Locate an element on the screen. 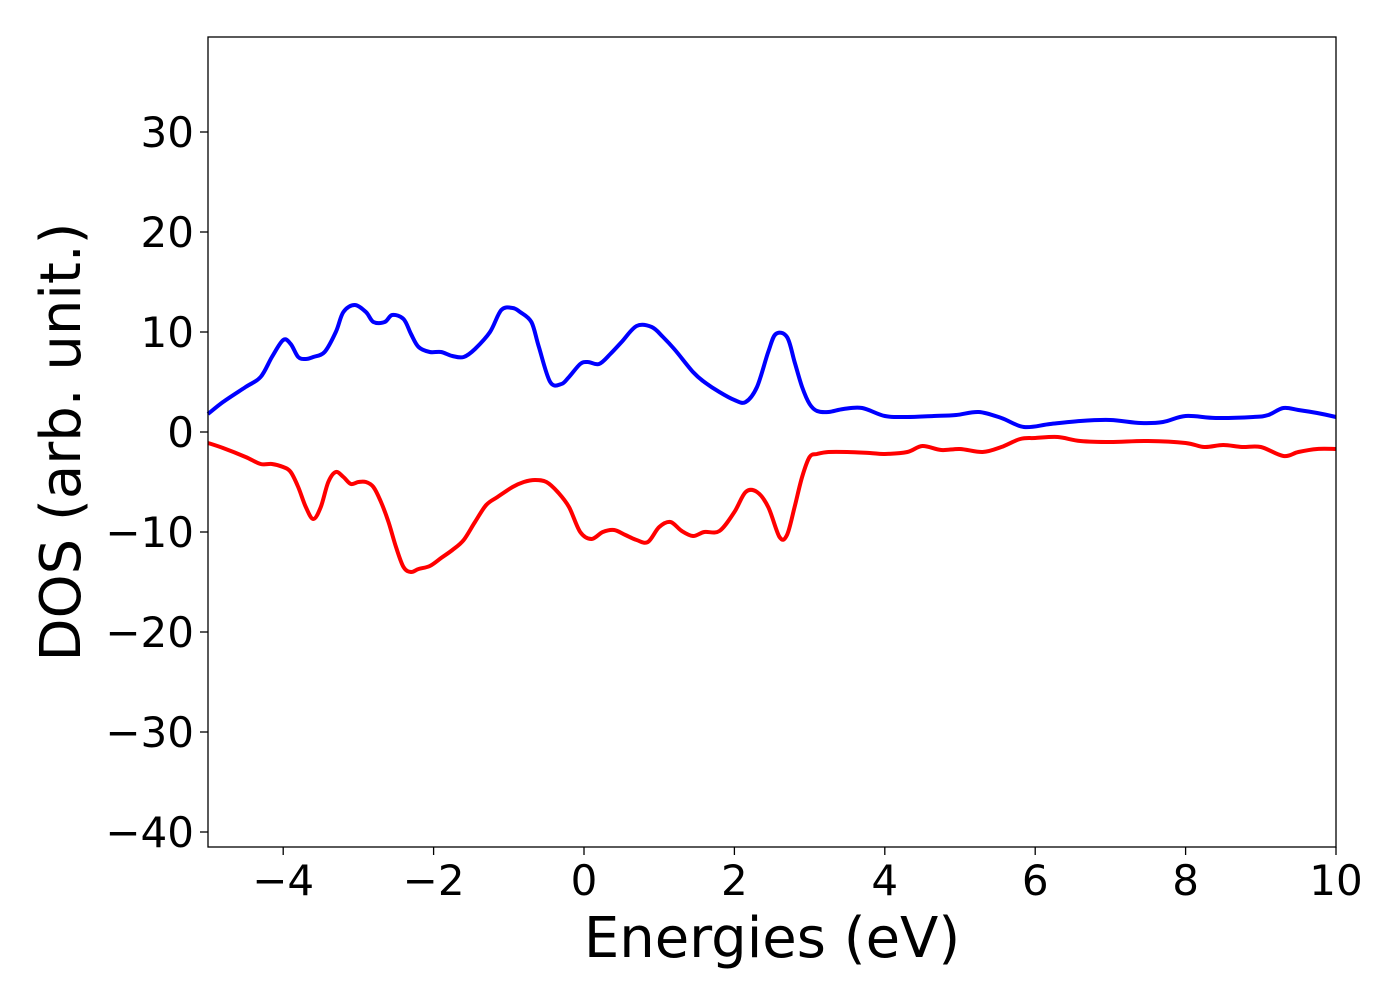  y-axis-ticks: −40 −30 −20 −10 0 10 20 30 is located at coordinates (156, 482).